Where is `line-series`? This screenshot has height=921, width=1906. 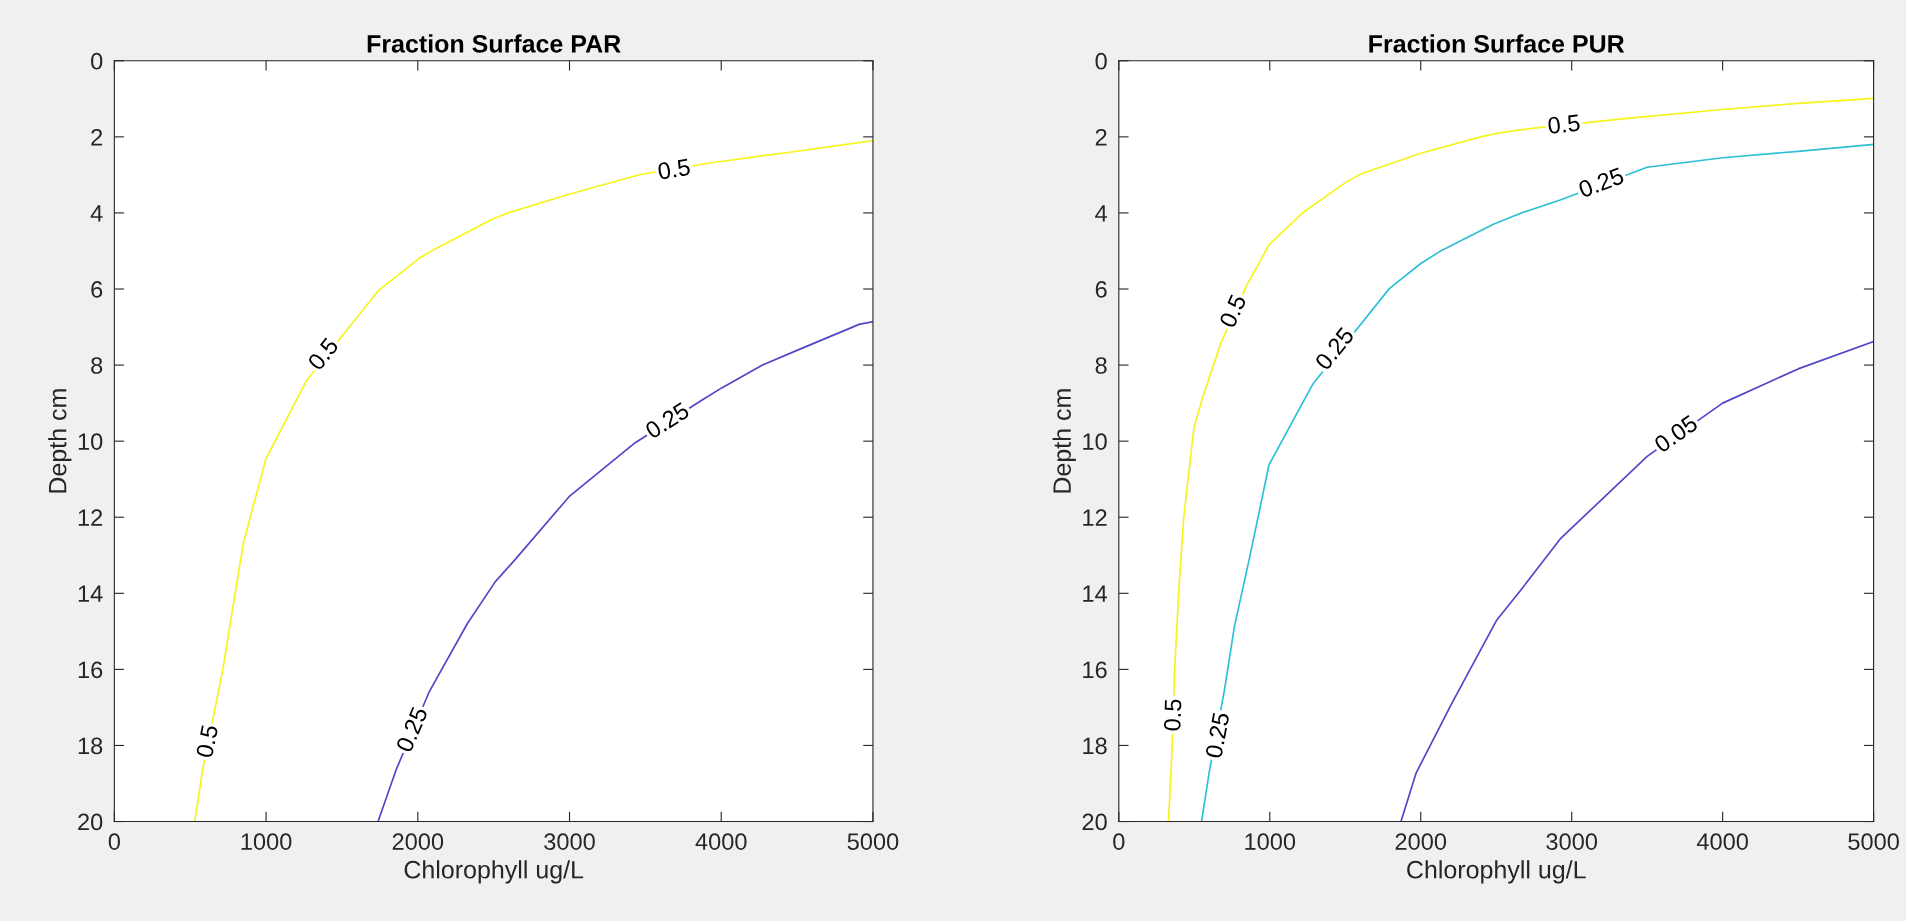 line-series is located at coordinates (1637, 581).